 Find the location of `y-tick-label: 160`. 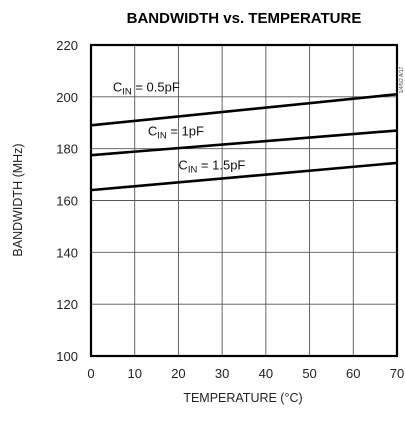

y-tick-label: 160 is located at coordinates (67, 201).